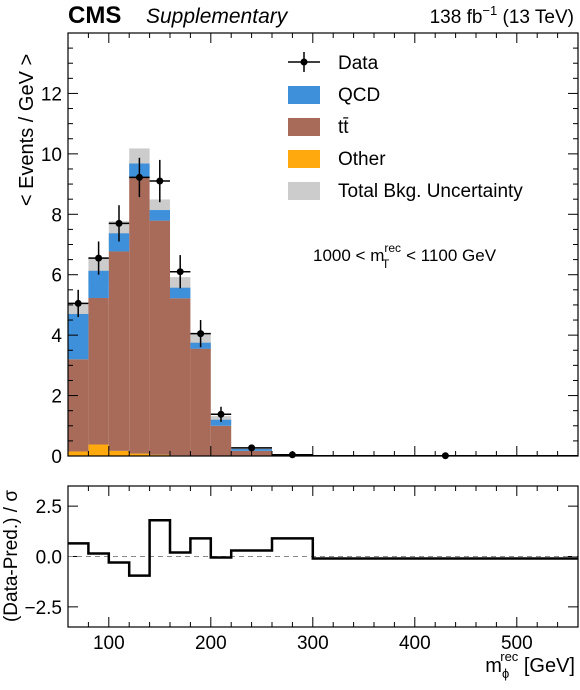  What do you see at coordinates (430, 191) in the screenshot?
I see `legend-label-uncertainty: Total Bkg. Uncertainty` at bounding box center [430, 191].